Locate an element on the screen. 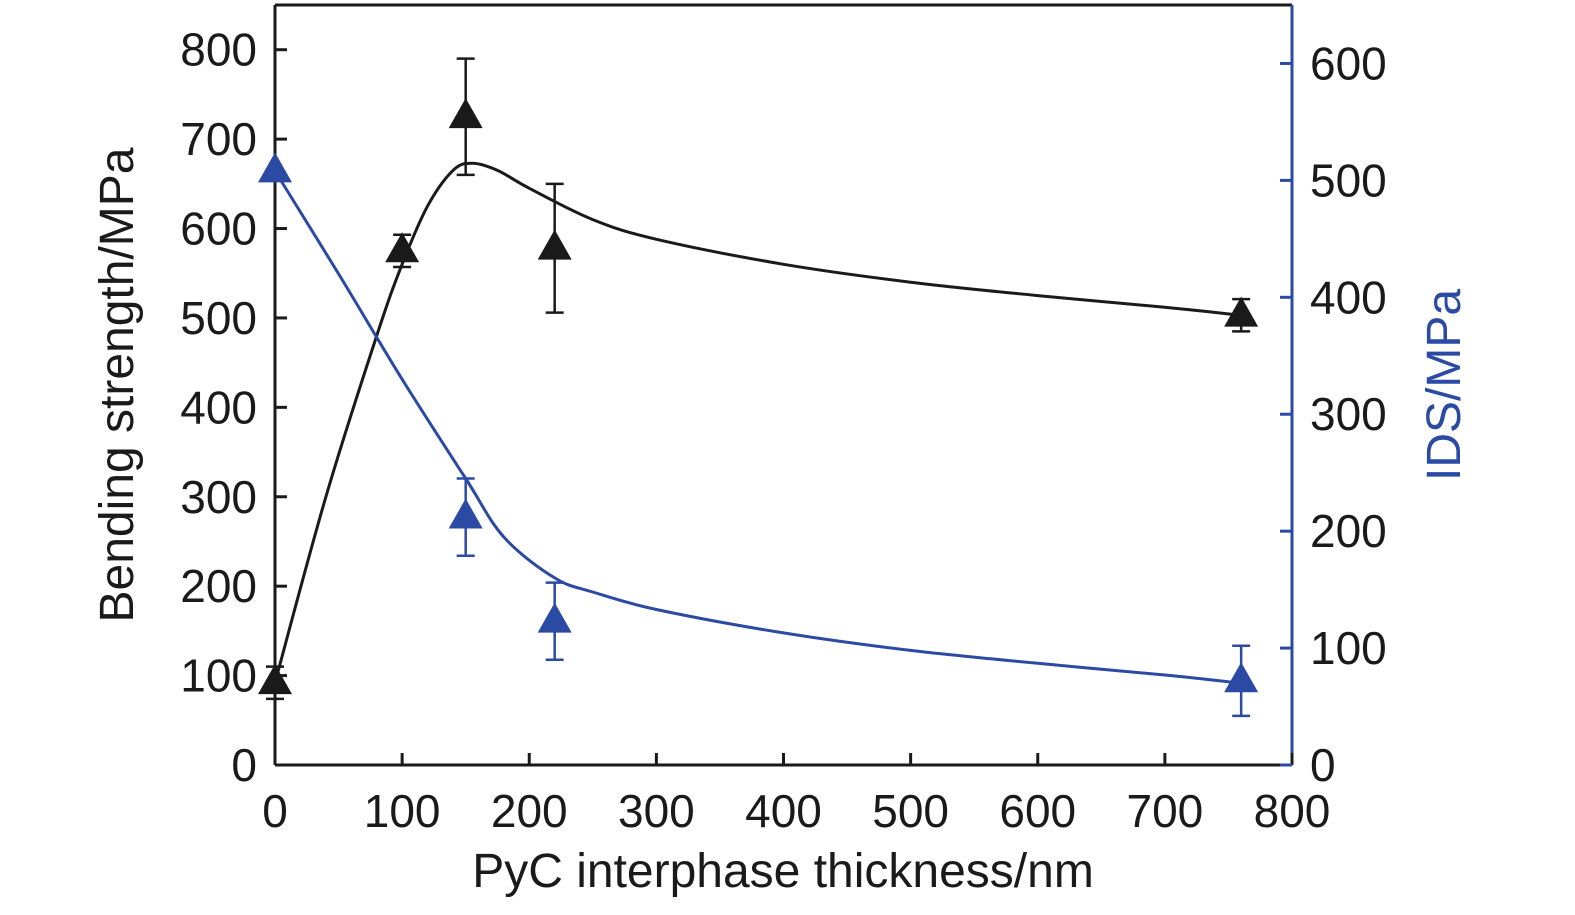 This screenshot has height=915, width=1575. y-left-axis-ticks: 0 100 200 300 400 500 600 700 800 is located at coordinates (233, 407).